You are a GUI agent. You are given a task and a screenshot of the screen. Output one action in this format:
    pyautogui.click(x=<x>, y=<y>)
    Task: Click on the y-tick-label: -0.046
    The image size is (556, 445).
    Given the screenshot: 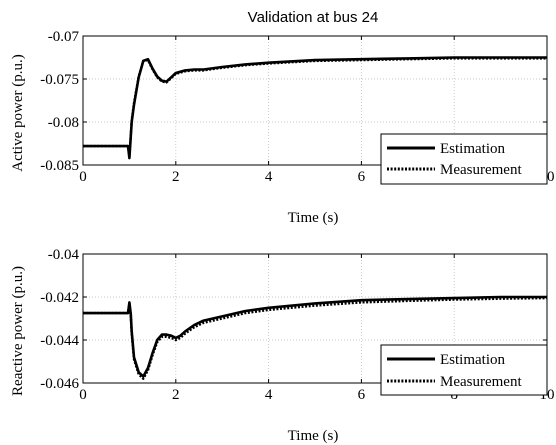 What is the action you would take?
    pyautogui.click(x=59, y=384)
    